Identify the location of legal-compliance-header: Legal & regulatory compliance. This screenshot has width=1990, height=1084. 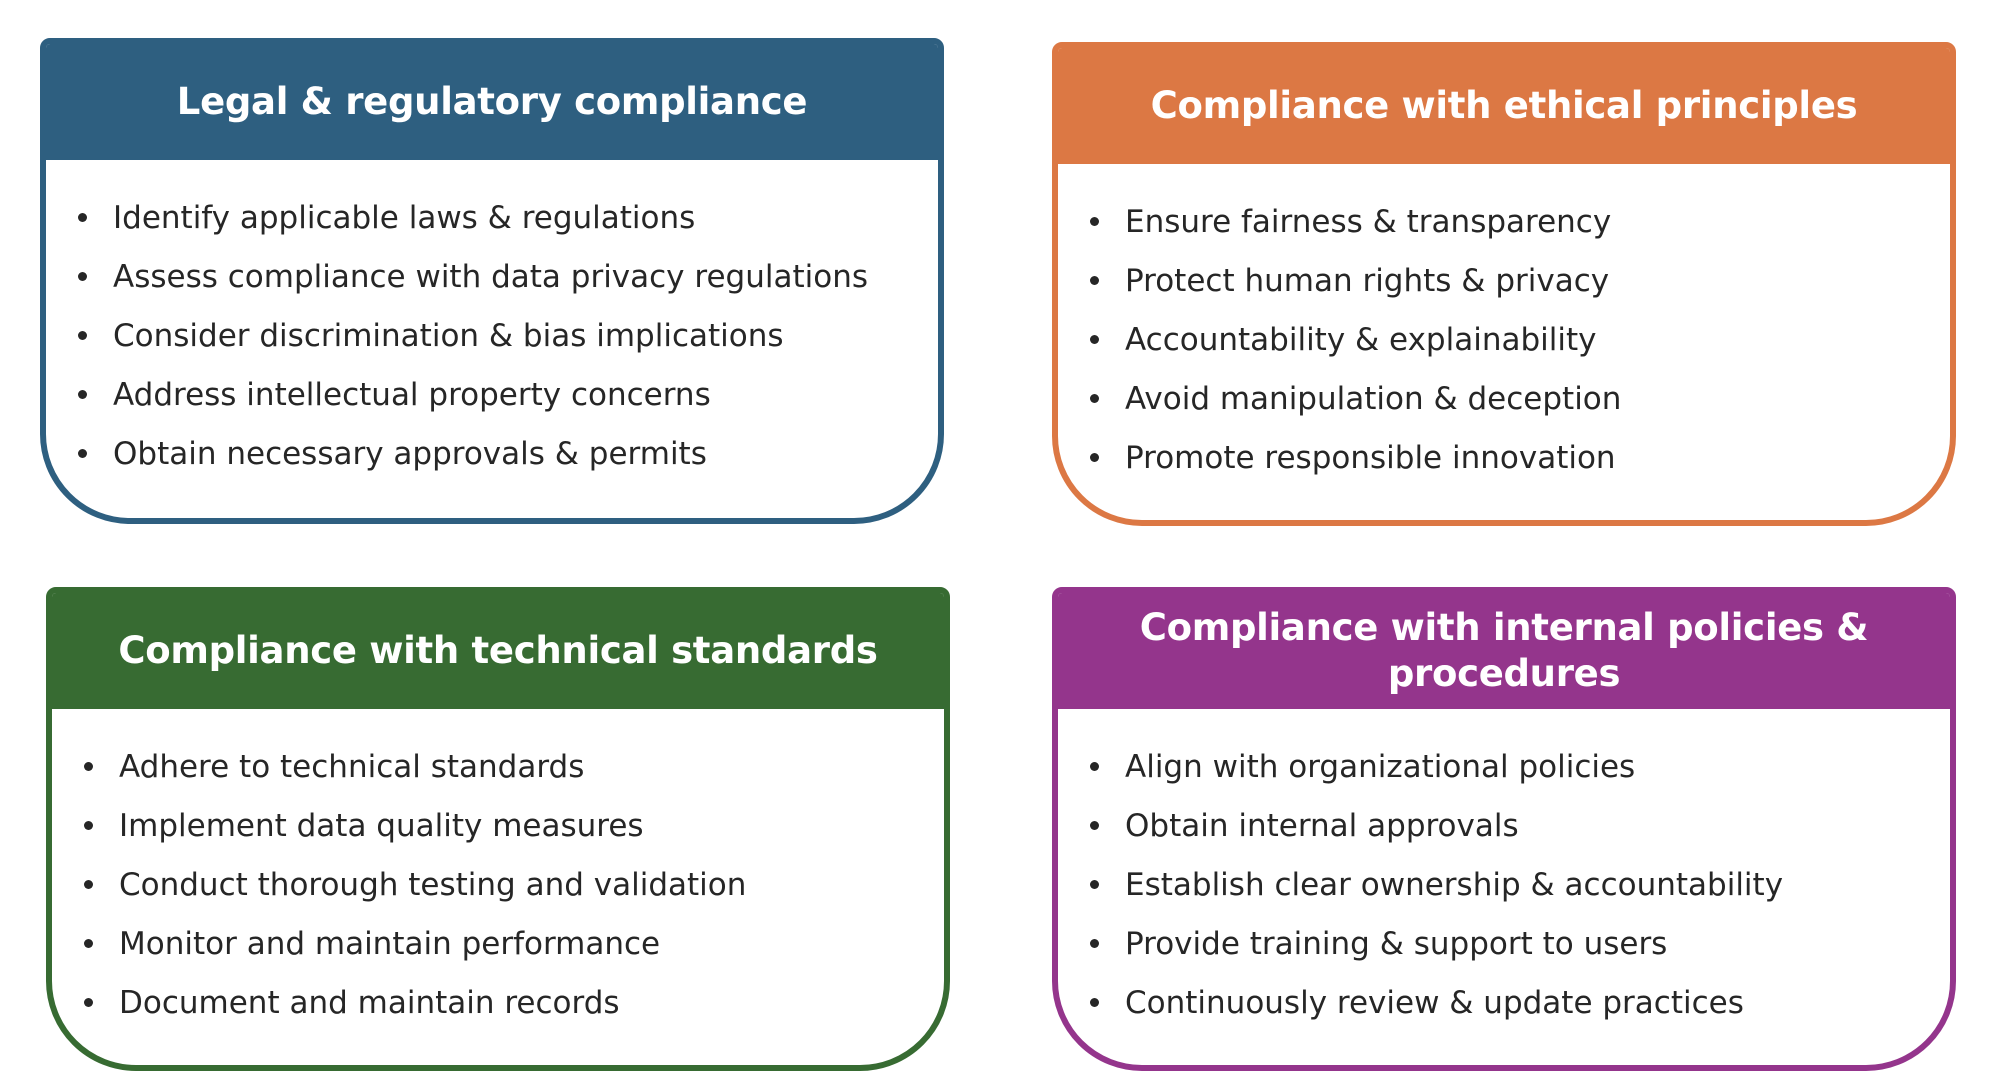
(492, 102).